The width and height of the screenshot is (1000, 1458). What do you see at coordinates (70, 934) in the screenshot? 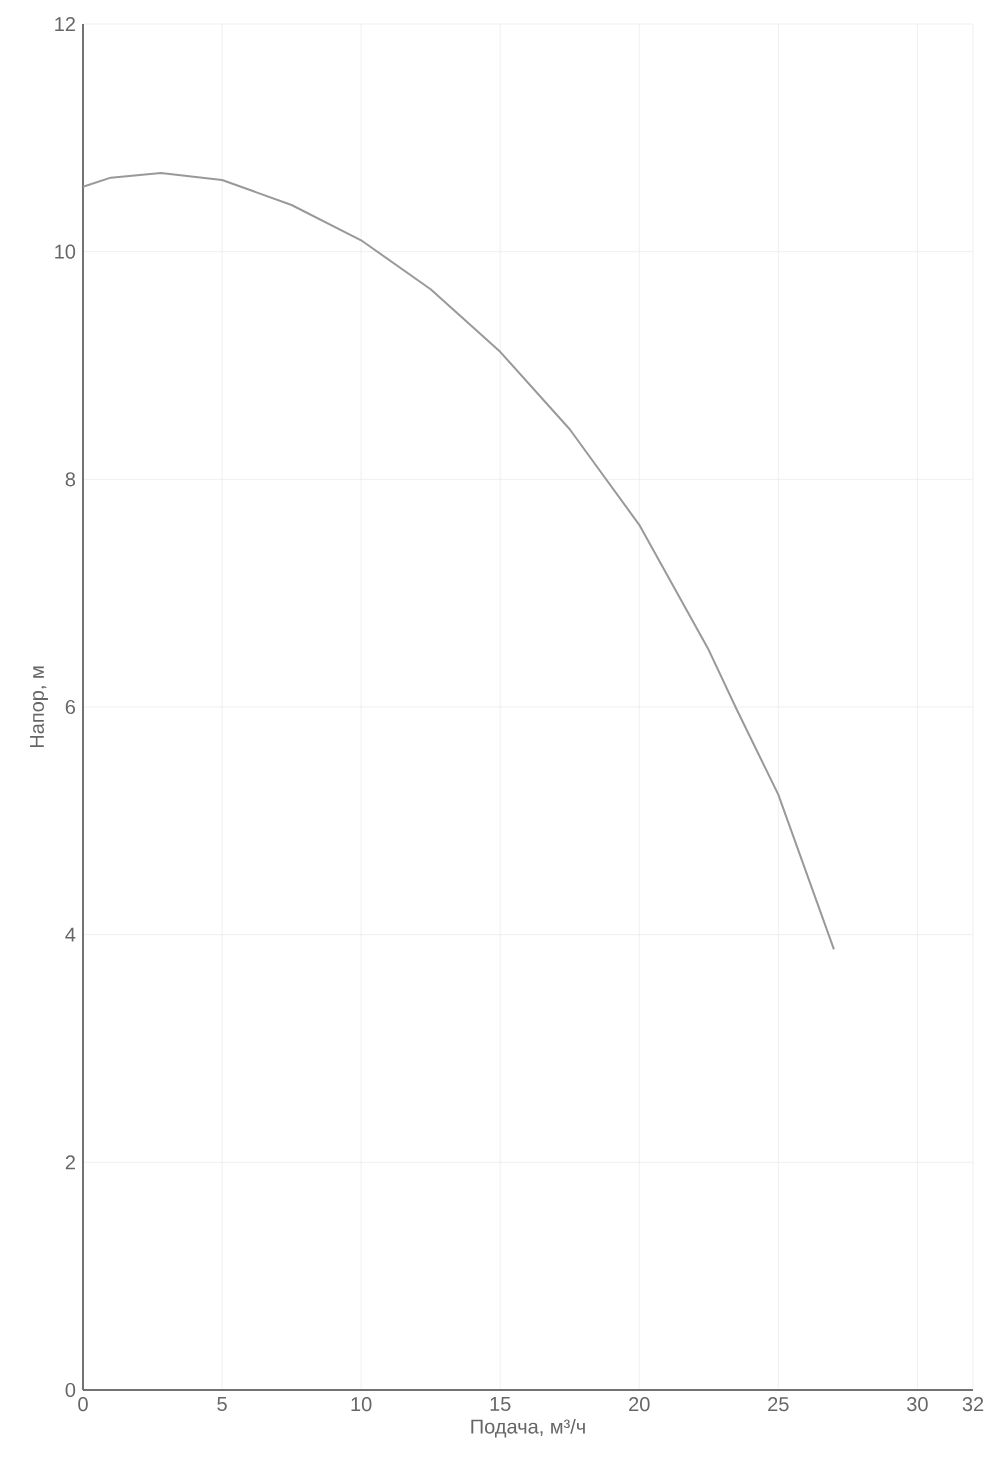
I see `y-tick-label: 4` at bounding box center [70, 934].